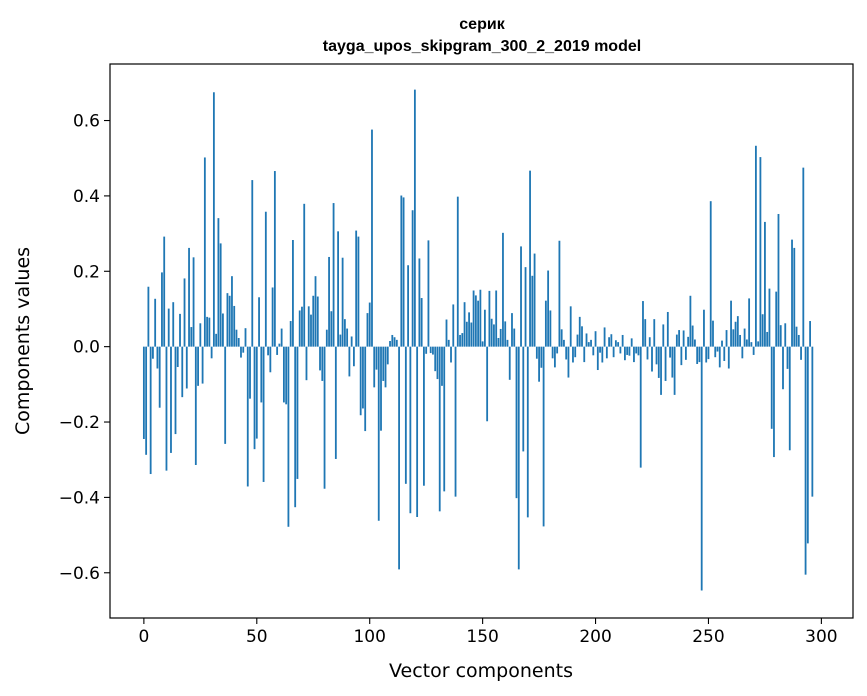 Image resolution: width=867 pixels, height=696 pixels. I want to click on y-tick-label: 0.2, so click(86, 272).